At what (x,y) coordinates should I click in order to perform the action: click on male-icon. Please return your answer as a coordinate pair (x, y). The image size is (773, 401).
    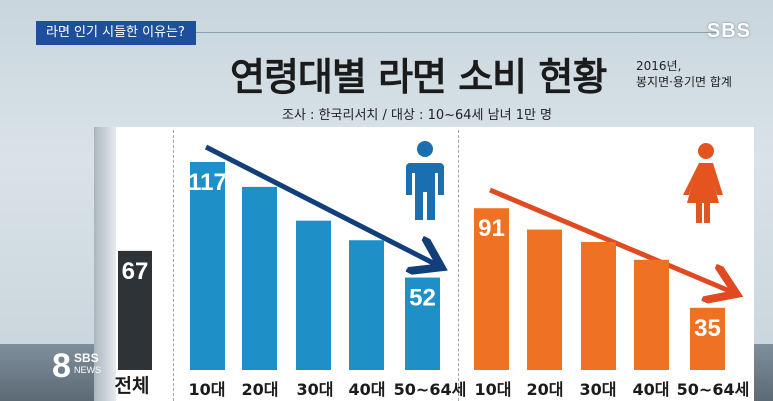
    Looking at the image, I should click on (425, 180).